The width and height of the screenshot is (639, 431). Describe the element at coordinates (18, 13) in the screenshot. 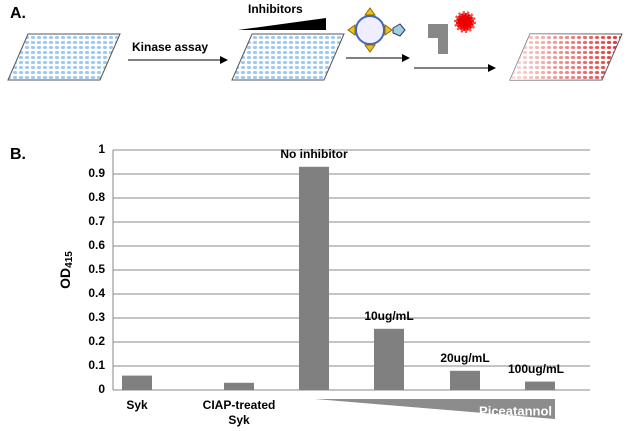

I see `panel-label: A.` at that location.